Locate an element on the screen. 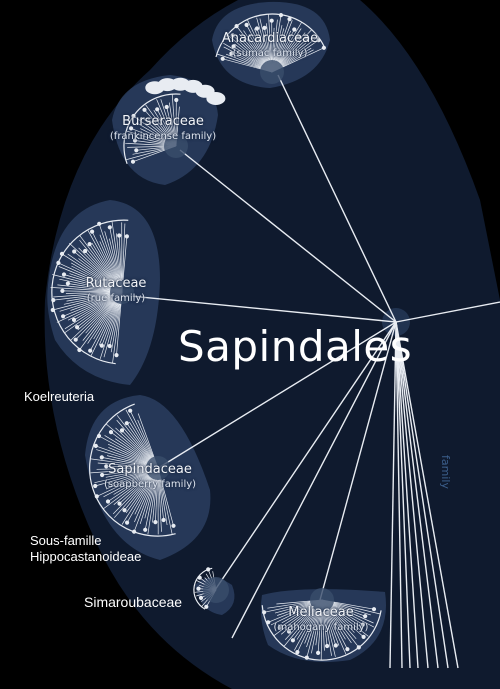  family-name: Meliaceae is located at coordinates (321, 612).